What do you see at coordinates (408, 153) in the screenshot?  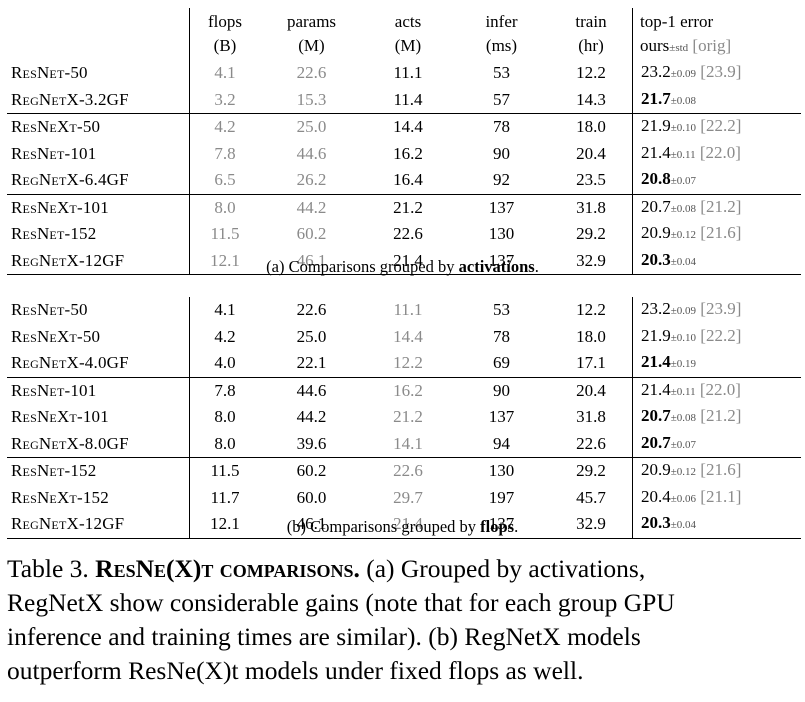 I see `acts-cell: 16.2` at bounding box center [408, 153].